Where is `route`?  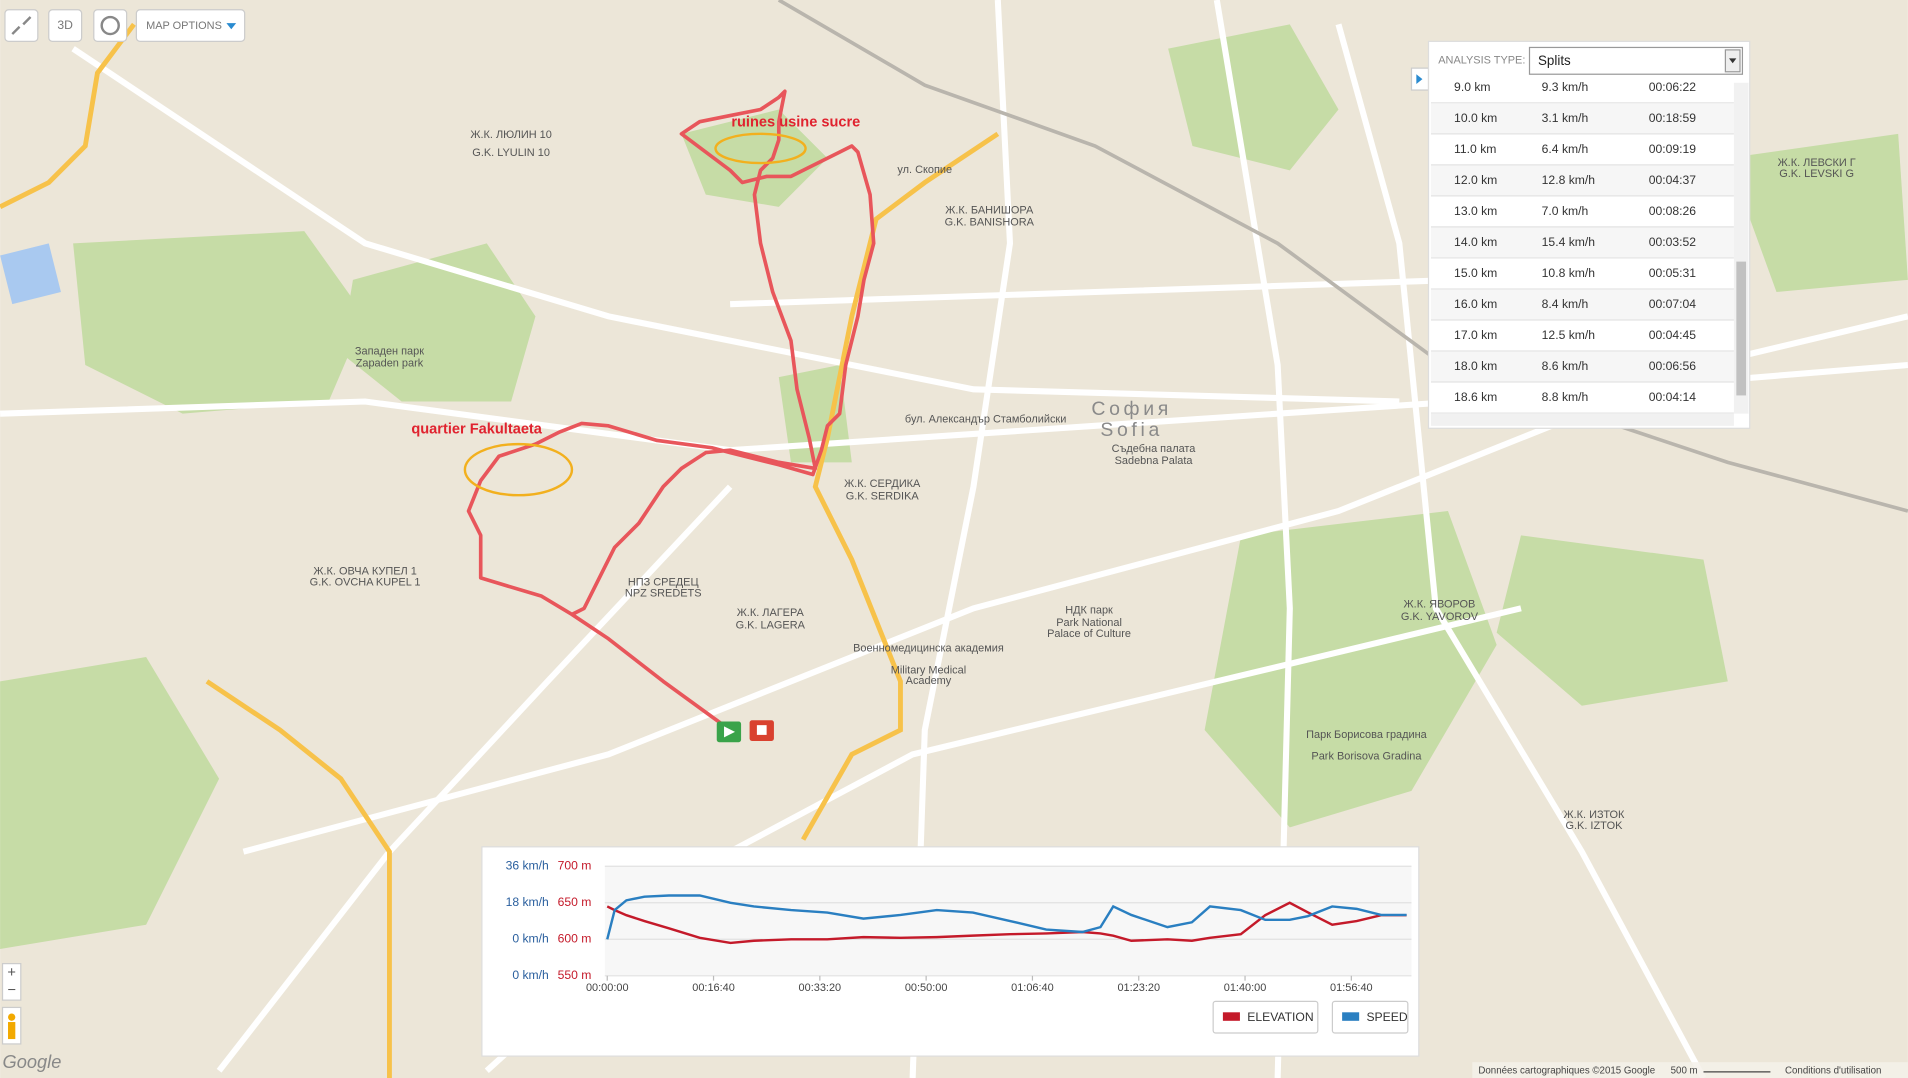 route is located at coordinates (671, 410).